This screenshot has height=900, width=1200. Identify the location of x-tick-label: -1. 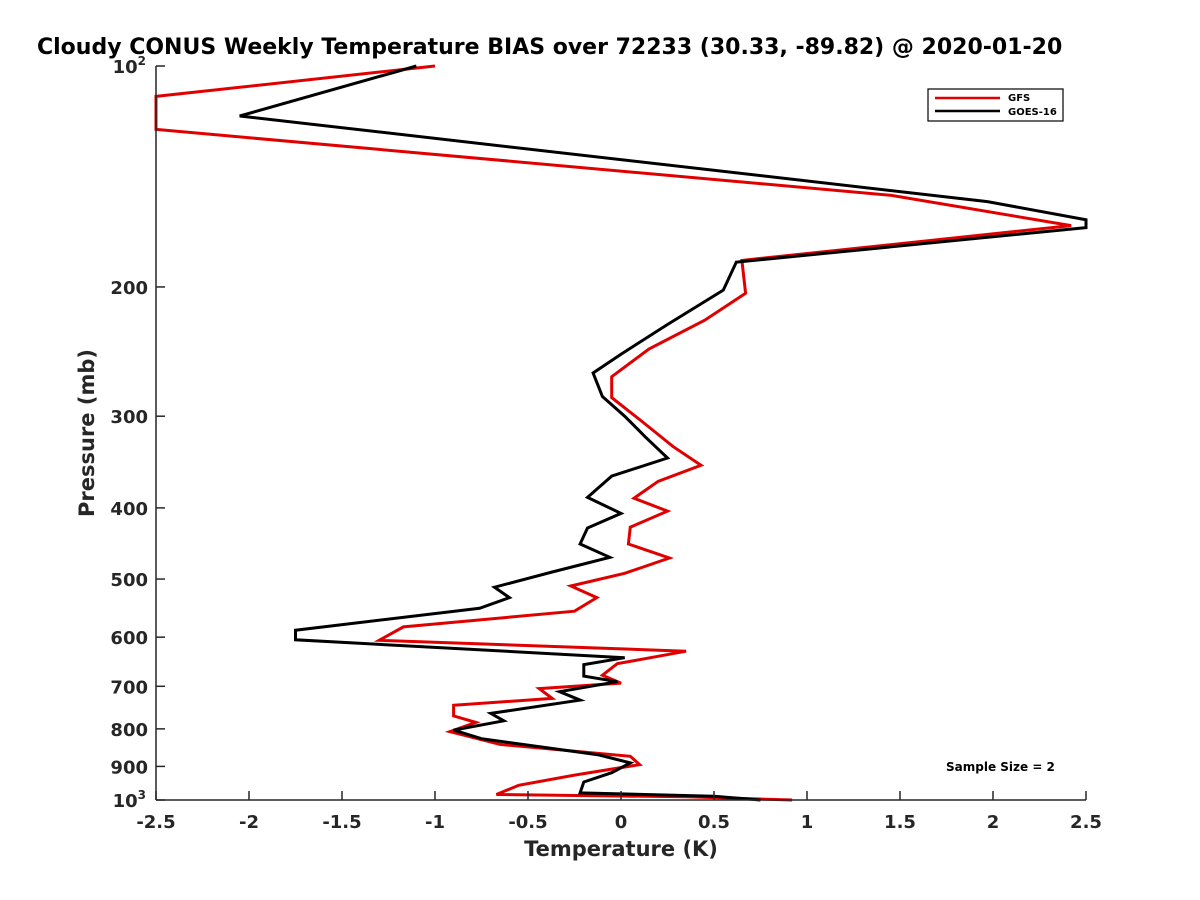
(435, 822).